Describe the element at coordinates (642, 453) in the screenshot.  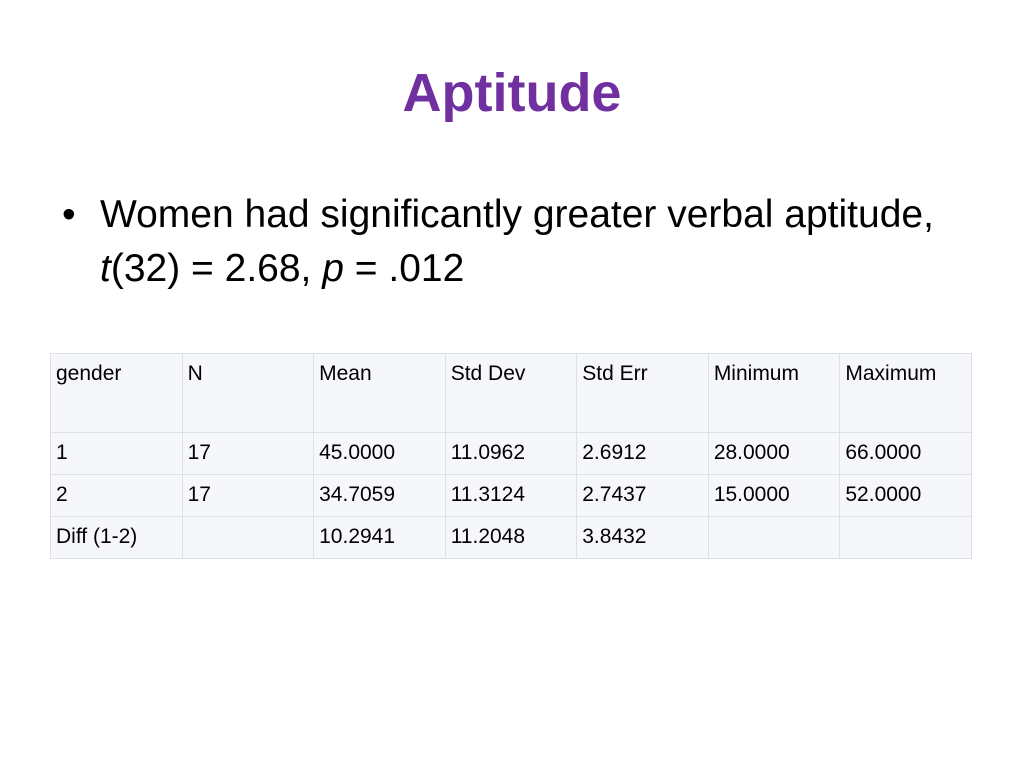
I see `table-cell: 2.6912` at that location.